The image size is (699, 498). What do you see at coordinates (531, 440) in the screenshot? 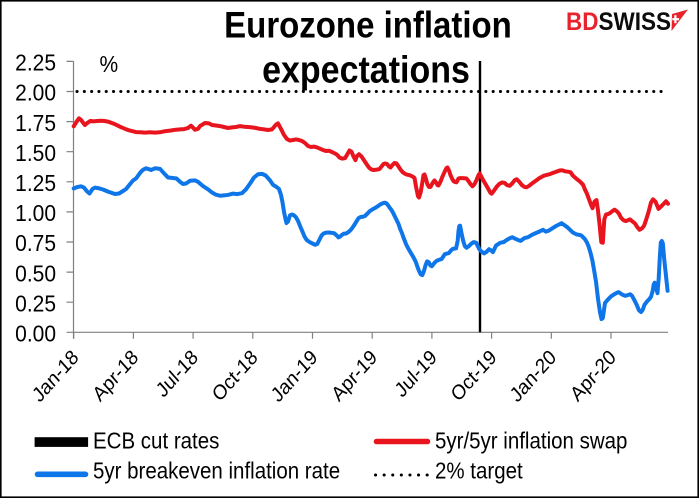
I see `svg-text: 5yr/5yr inflation swap` at bounding box center [531, 440].